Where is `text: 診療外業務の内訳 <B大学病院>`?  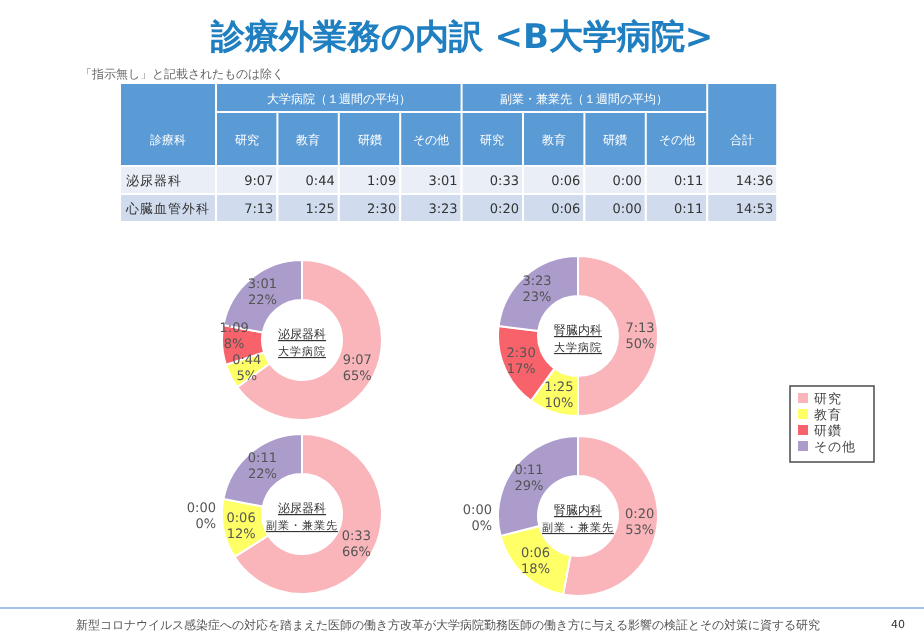
text: 診療外業務の内訳 <B大学病院> is located at coordinates (461, 38).